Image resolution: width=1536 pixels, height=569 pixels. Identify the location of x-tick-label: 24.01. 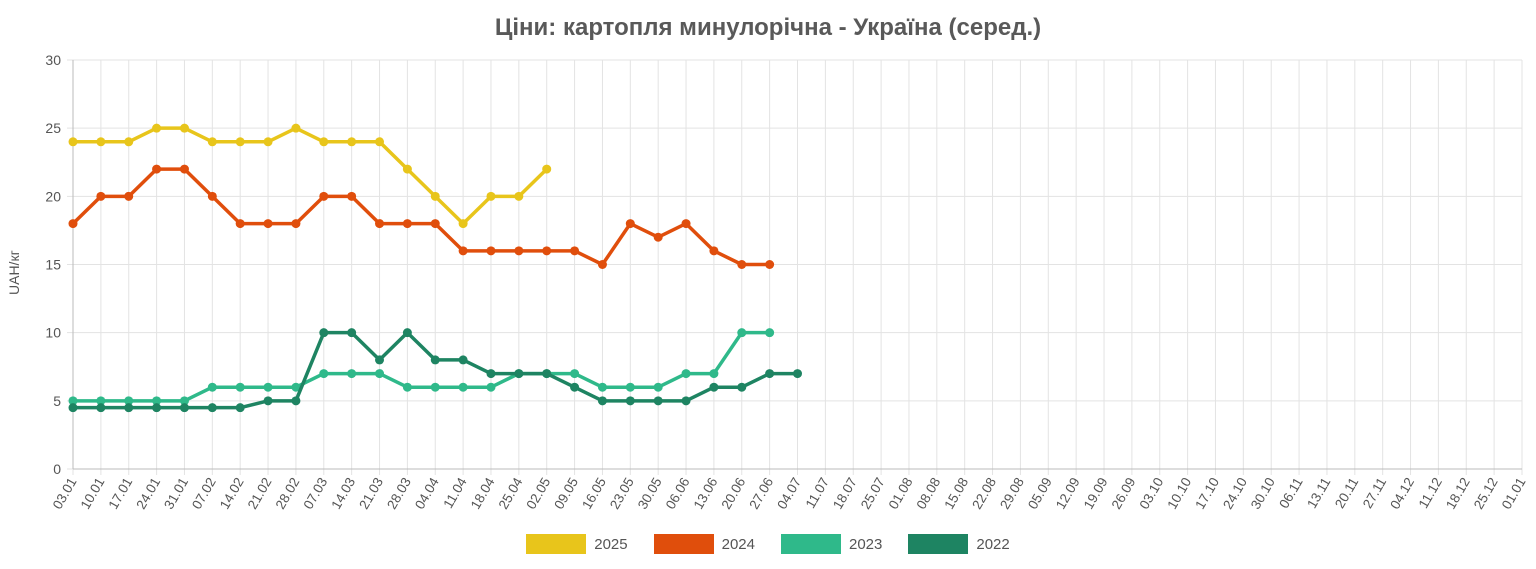
(148, 493).